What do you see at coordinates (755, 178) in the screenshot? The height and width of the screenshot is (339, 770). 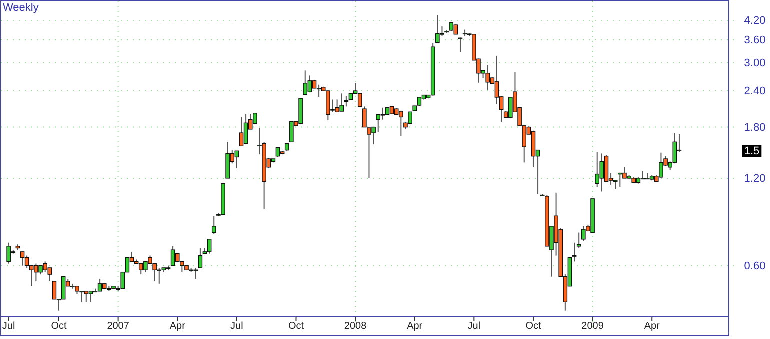 I see `y-tick-label: 1.20` at bounding box center [755, 178].